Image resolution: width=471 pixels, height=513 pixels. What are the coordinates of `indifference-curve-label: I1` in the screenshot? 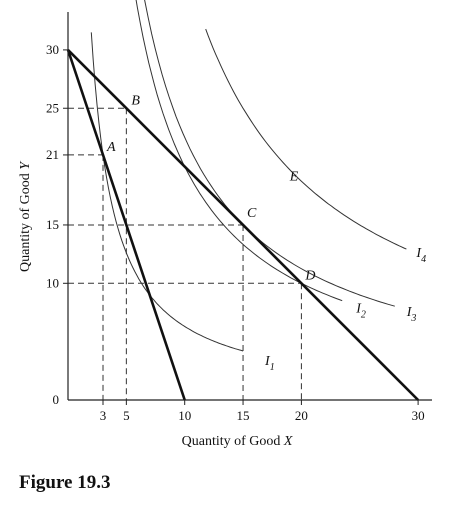 It's located at (269, 363).